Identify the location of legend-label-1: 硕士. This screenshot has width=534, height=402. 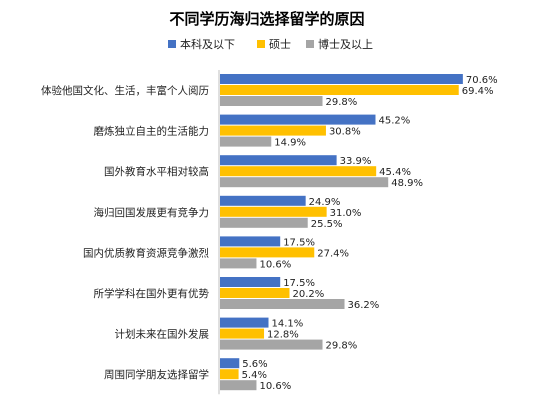
(280, 44).